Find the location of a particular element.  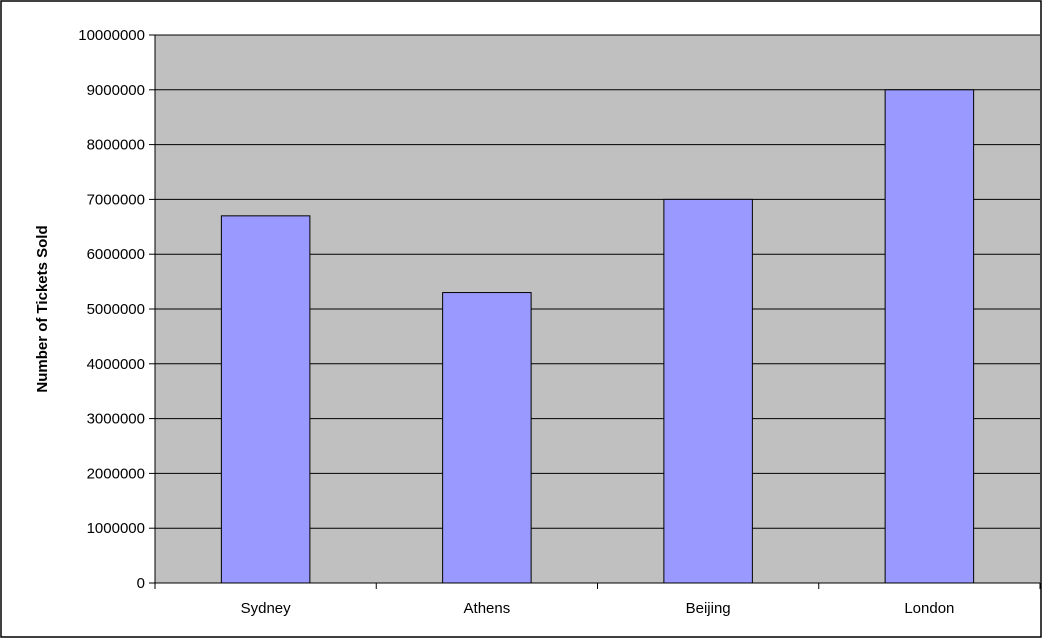

x-category-label: Sydney is located at coordinates (266, 608).